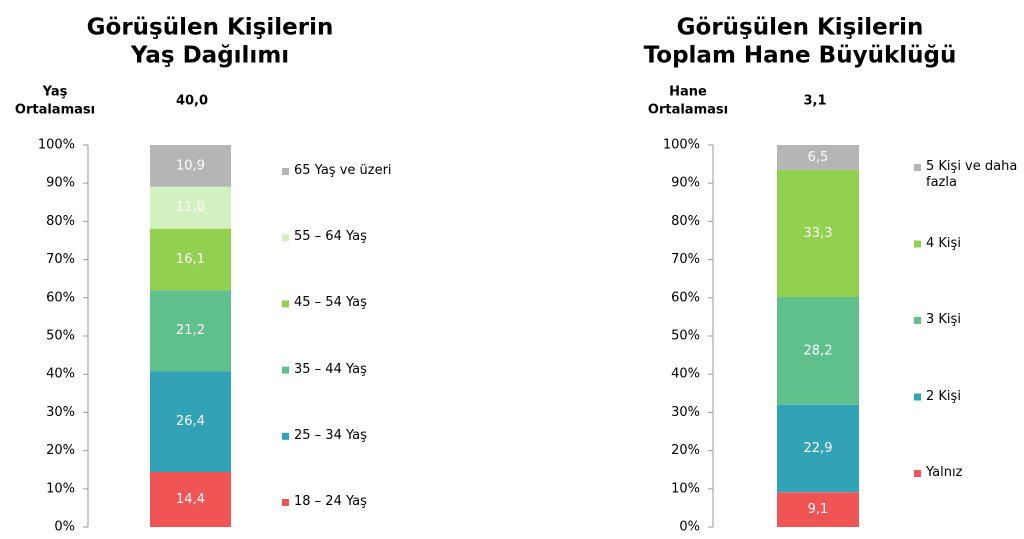 Image resolution: width=1024 pixels, height=539 pixels. What do you see at coordinates (800, 56) in the screenshot?
I see `chart-title: Toplam Hane Büyüklüğü` at bounding box center [800, 56].